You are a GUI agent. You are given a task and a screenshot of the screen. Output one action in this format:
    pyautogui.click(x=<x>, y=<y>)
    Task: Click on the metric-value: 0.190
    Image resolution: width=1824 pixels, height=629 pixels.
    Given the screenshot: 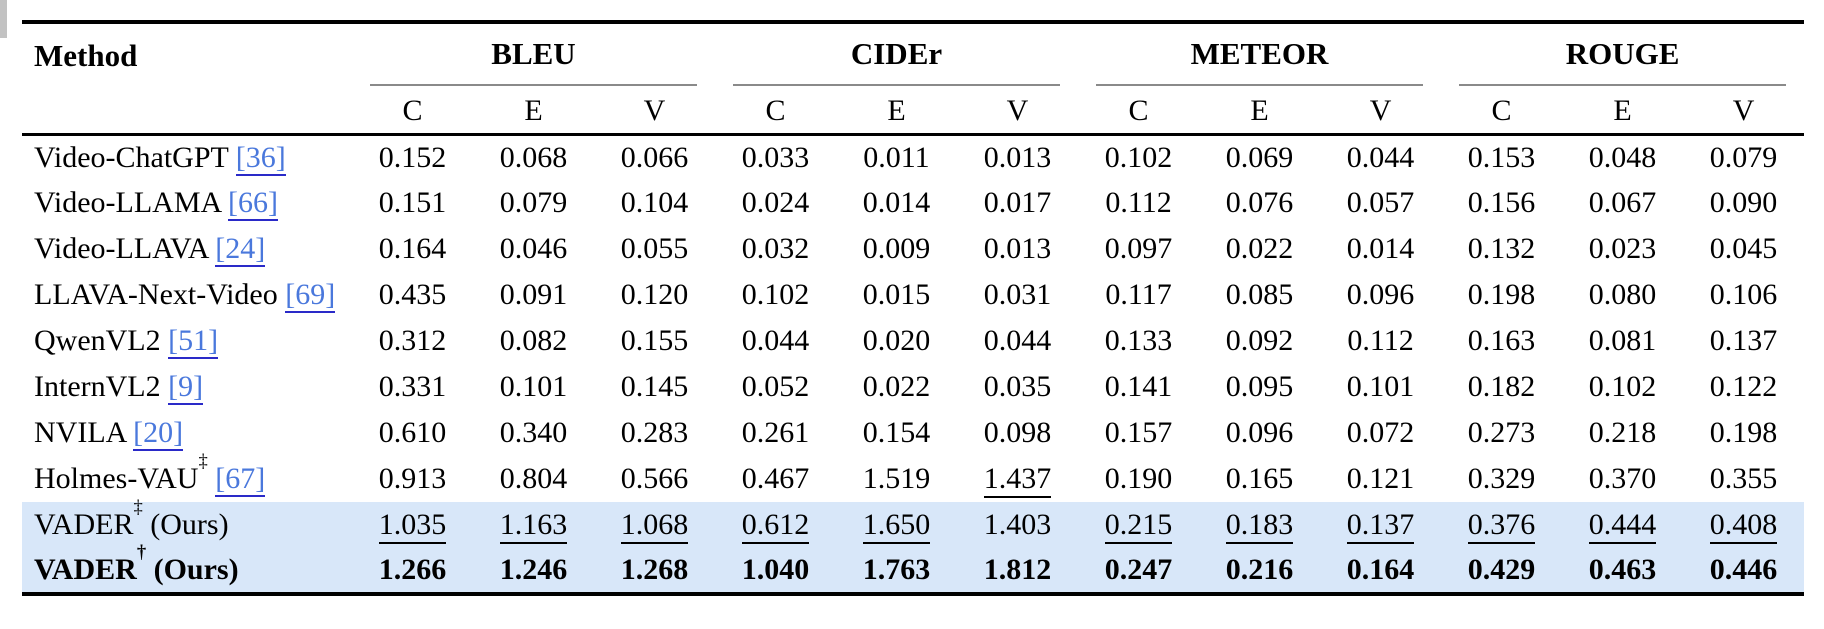 What is the action you would take?
    pyautogui.click(x=1138, y=478)
    